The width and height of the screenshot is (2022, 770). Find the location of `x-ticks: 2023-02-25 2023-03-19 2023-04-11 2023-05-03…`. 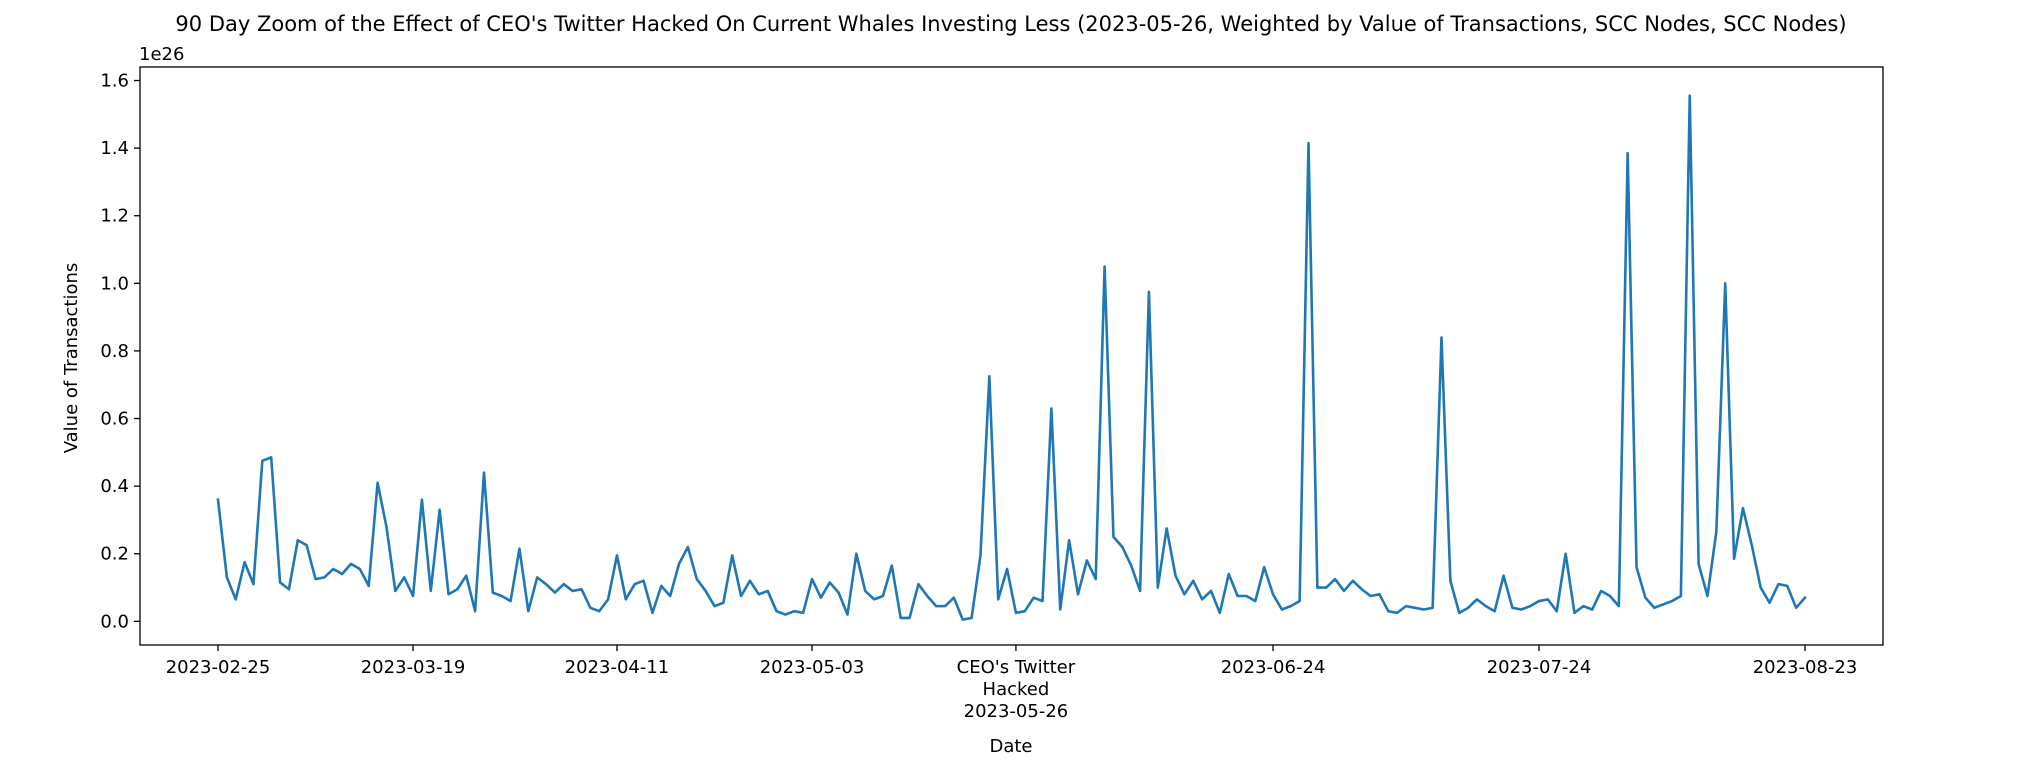

x-ticks: 2023-02-25 2023-03-19 2023-04-11 2023-05-03… is located at coordinates (1012, 683).